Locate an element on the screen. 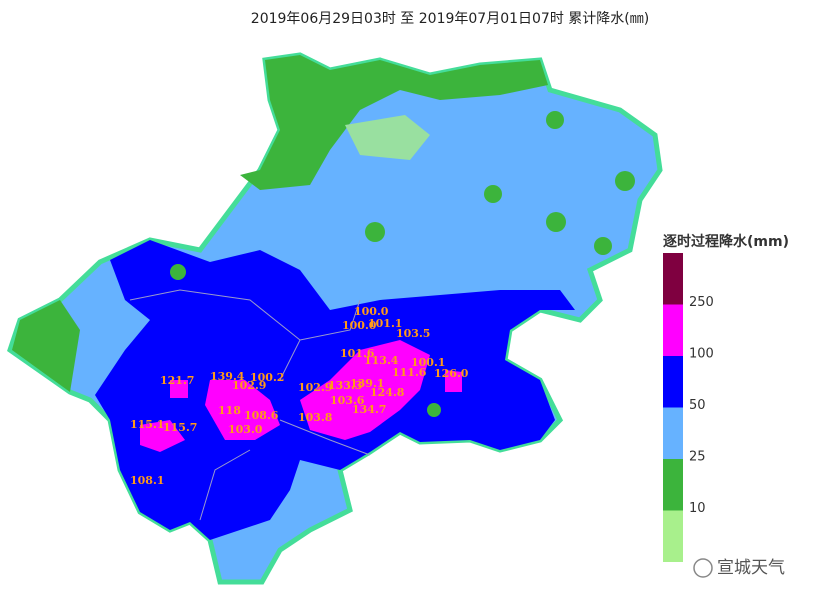 This screenshot has width=826, height=606. station-label: 103.0 is located at coordinates (245, 429).